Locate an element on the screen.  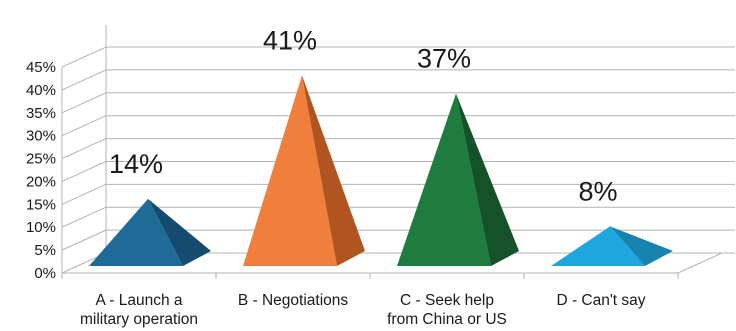
y-tick-label: 0% is located at coordinates (45, 273).